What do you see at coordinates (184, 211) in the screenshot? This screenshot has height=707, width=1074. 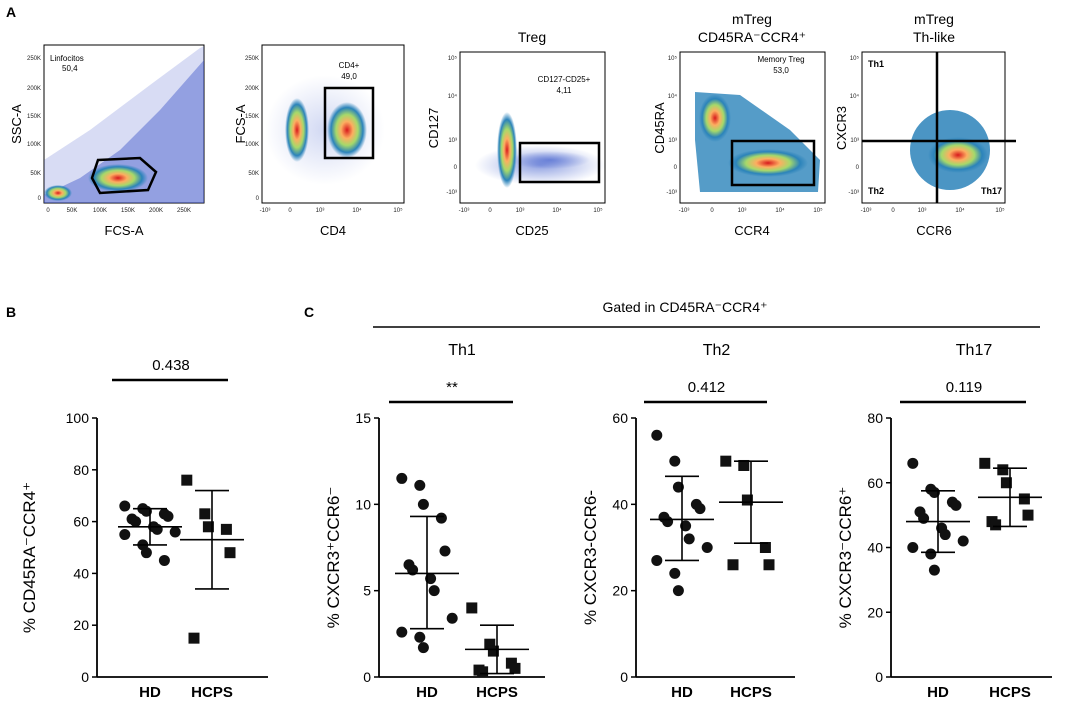 I see `x-tick-label: 250K` at bounding box center [184, 211].